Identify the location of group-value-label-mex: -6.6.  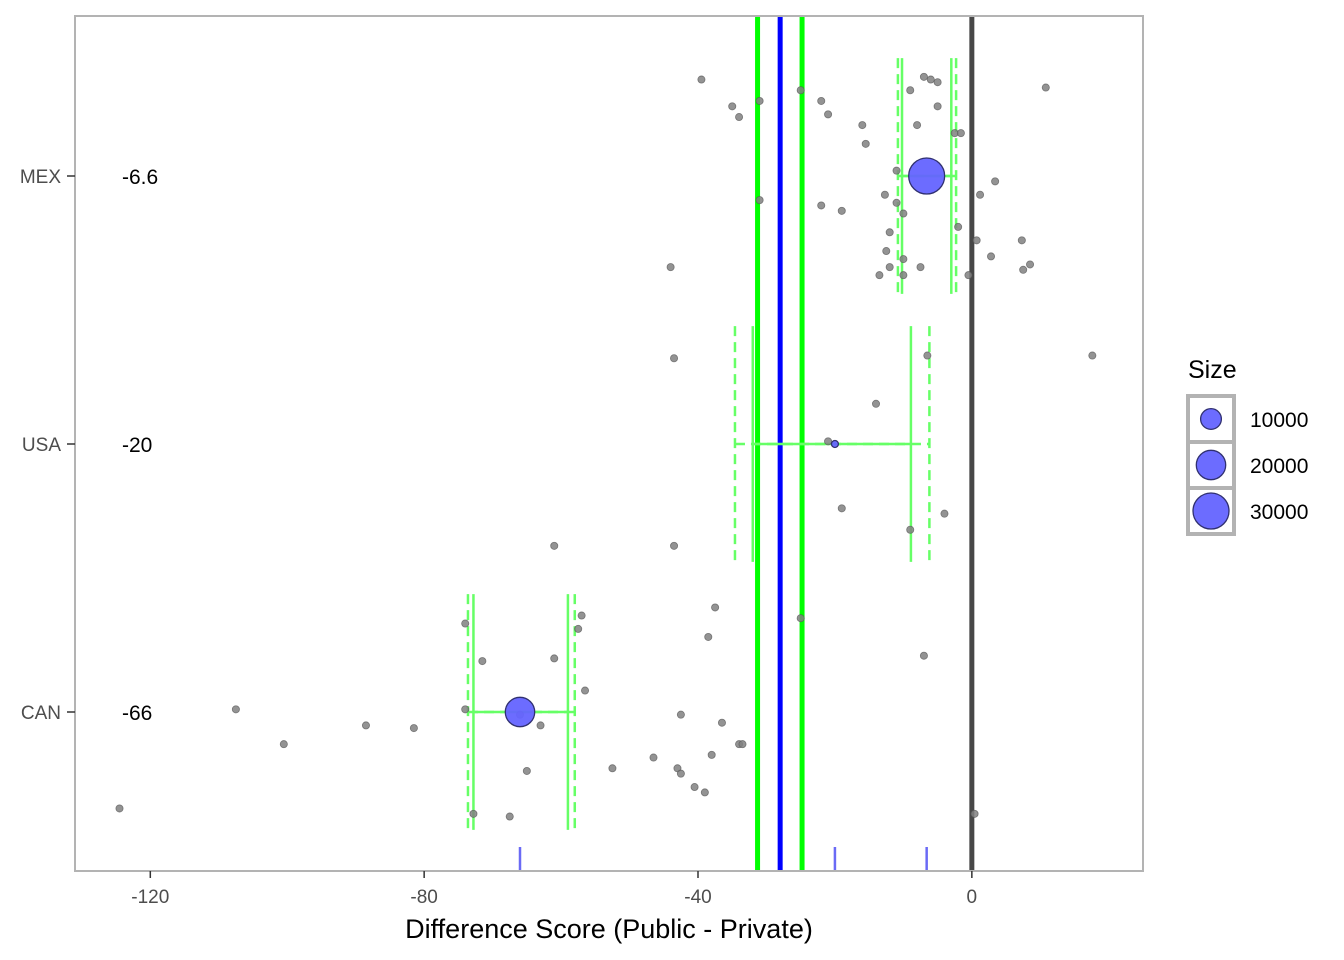
(140, 177).